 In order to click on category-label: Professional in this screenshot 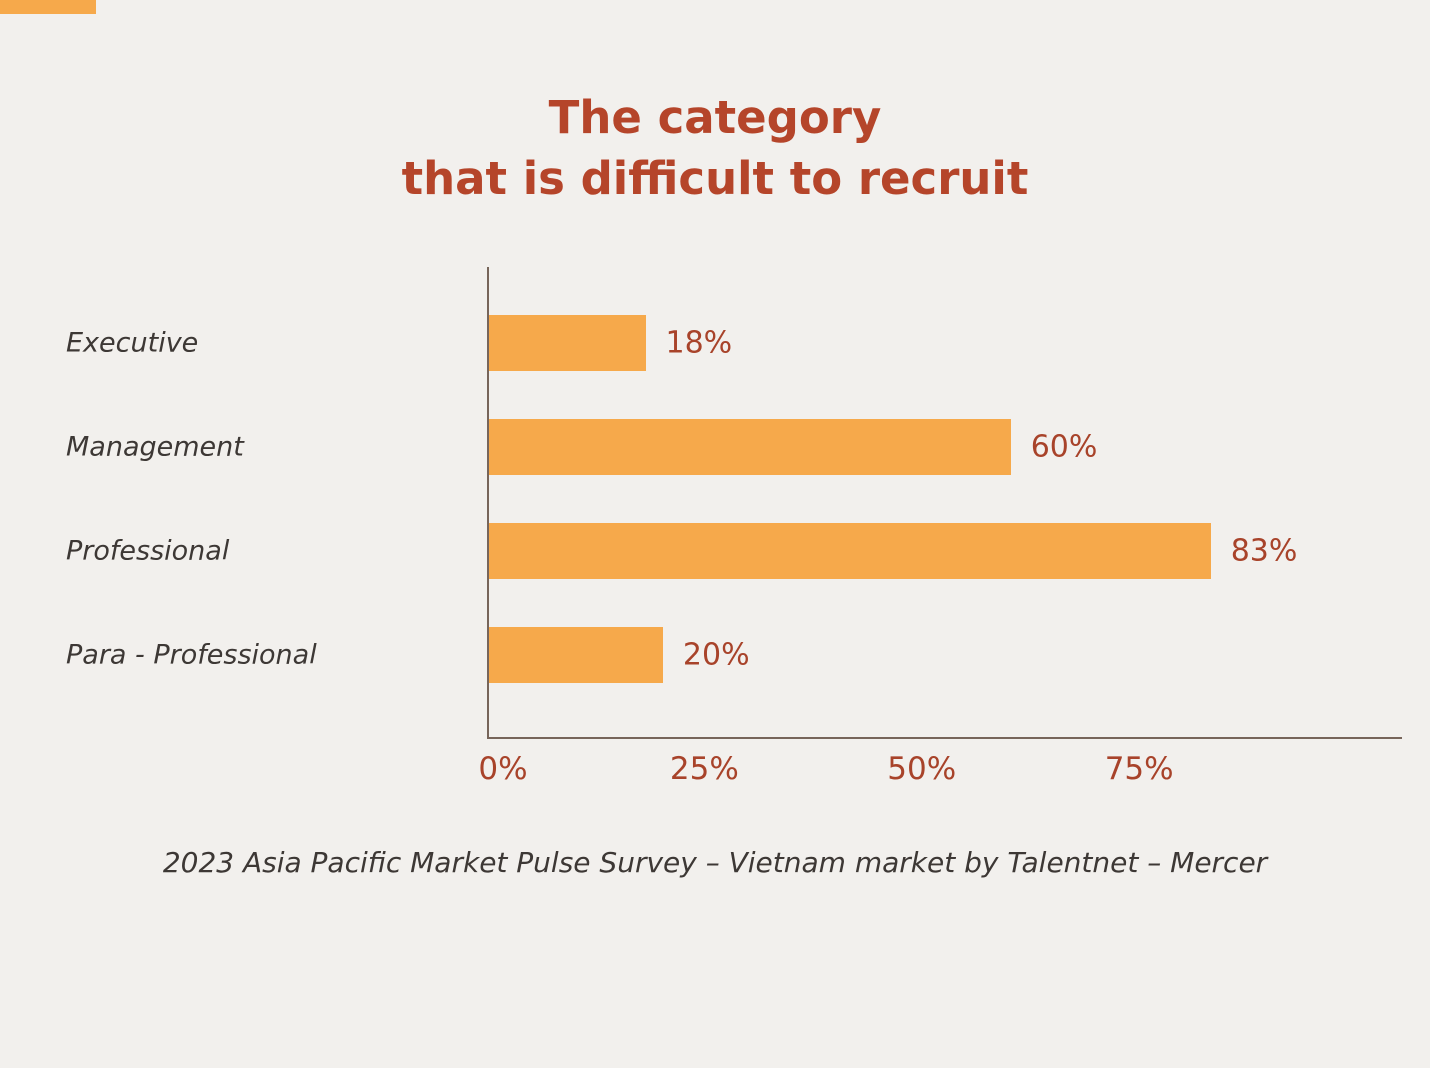, I will do `click(148, 551)`.